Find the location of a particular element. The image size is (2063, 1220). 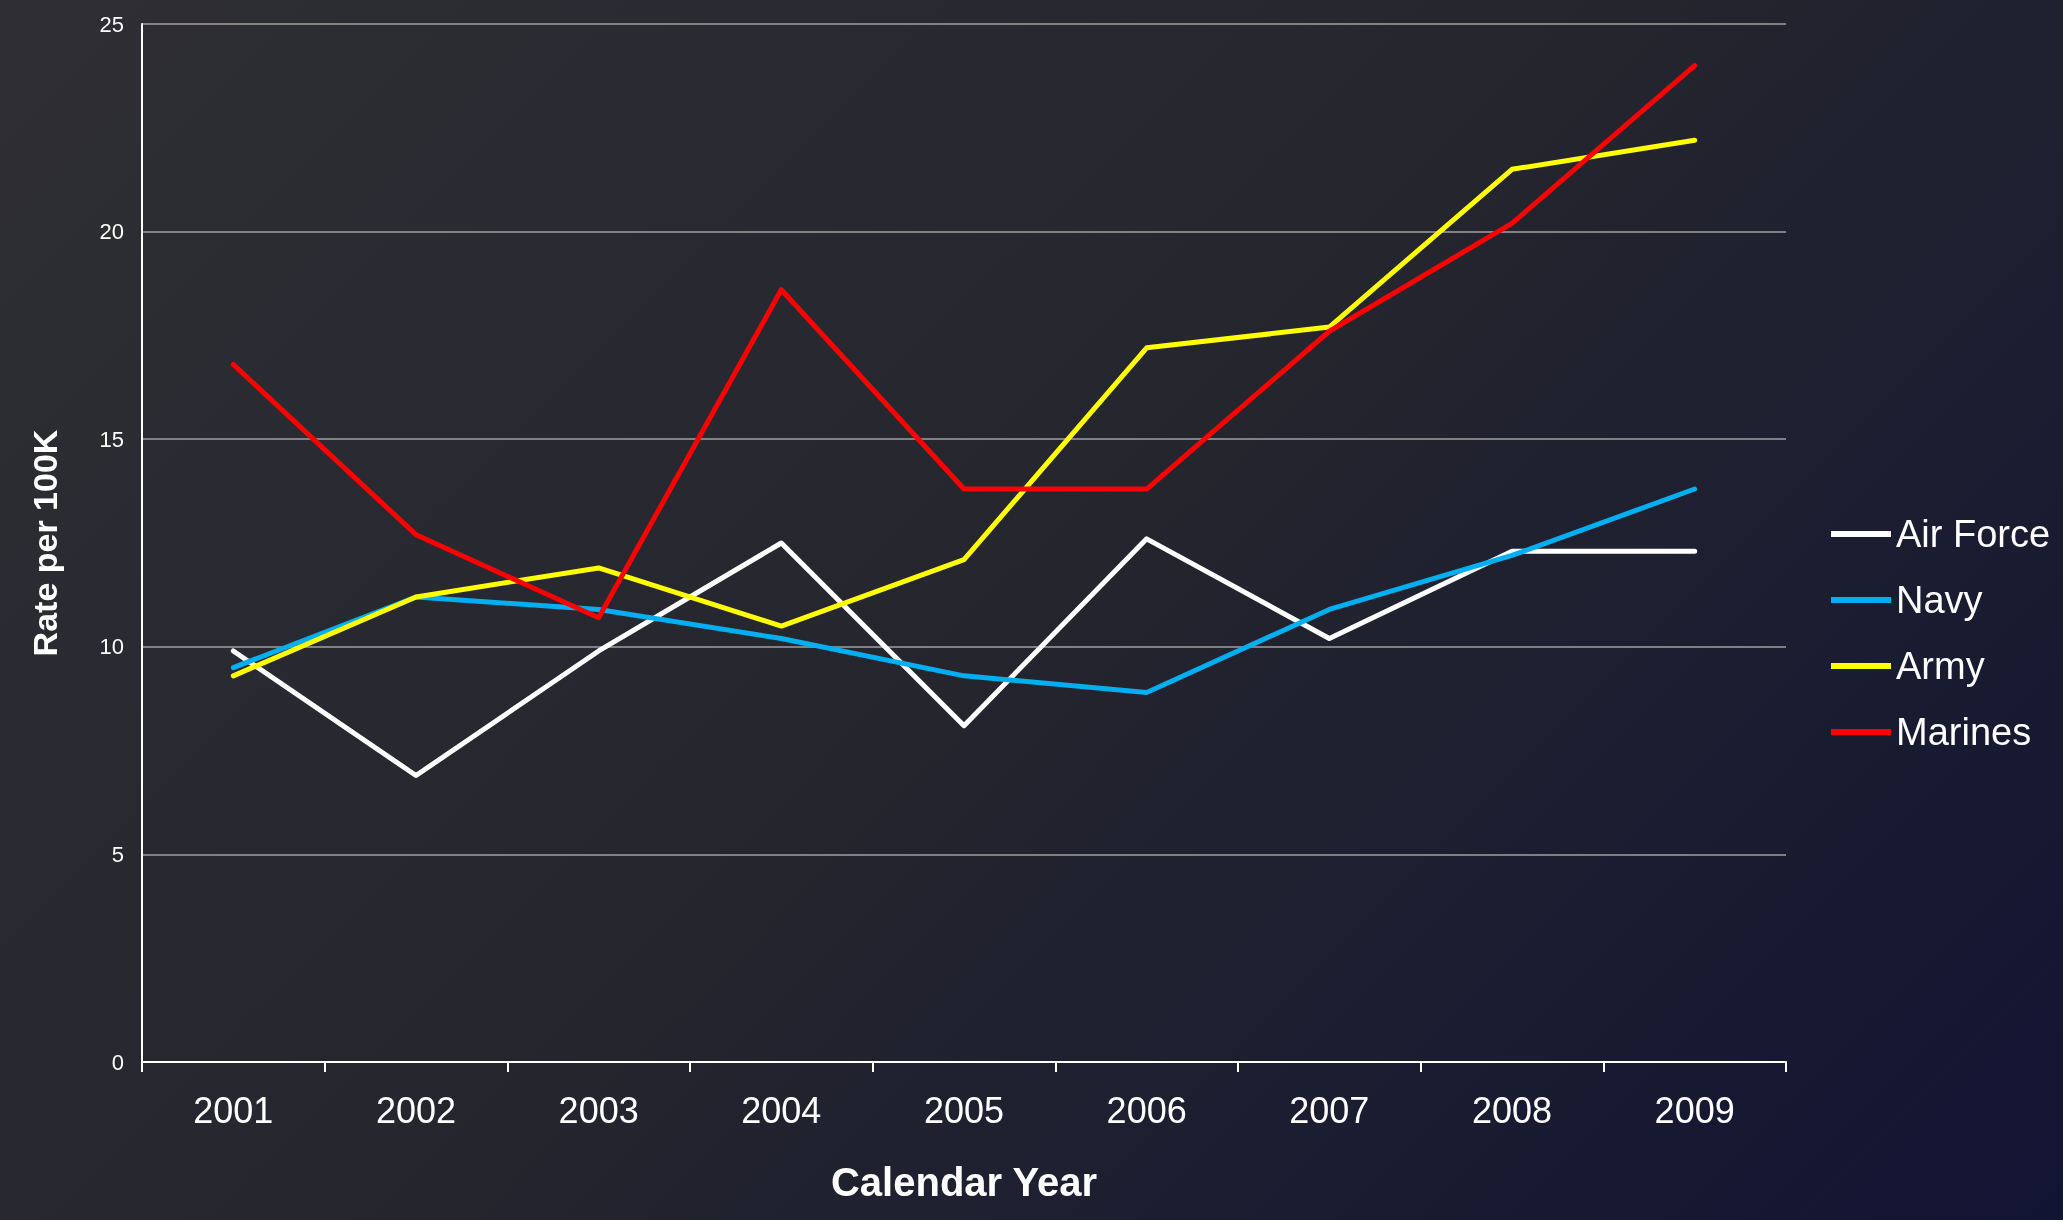

x-tick-label: 2005 is located at coordinates (964, 1110).